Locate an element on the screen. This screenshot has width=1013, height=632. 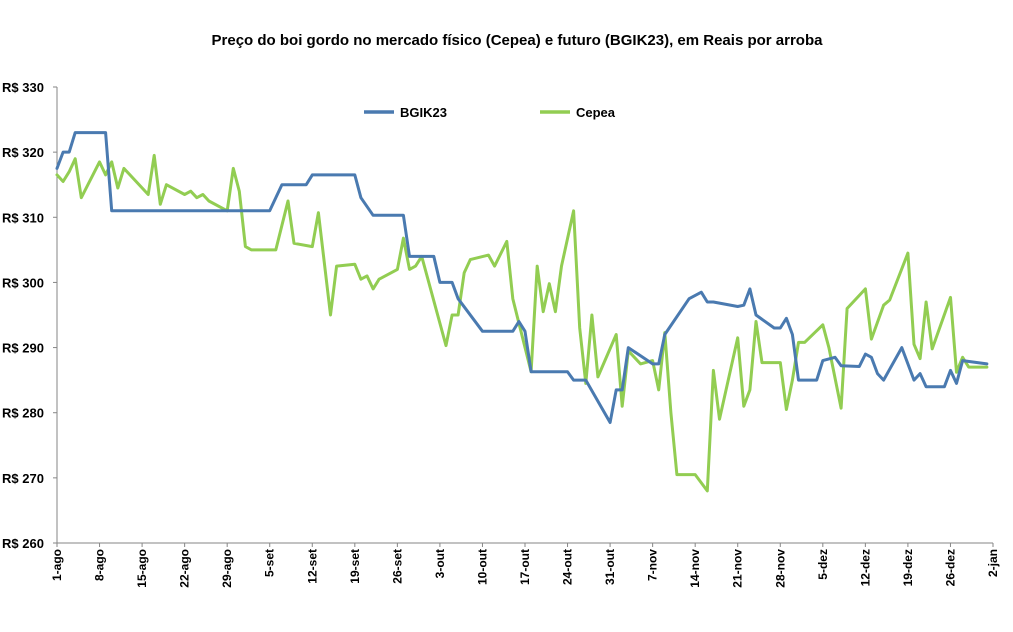
x-tick-label: 1-ago is located at coordinates (57, 565).